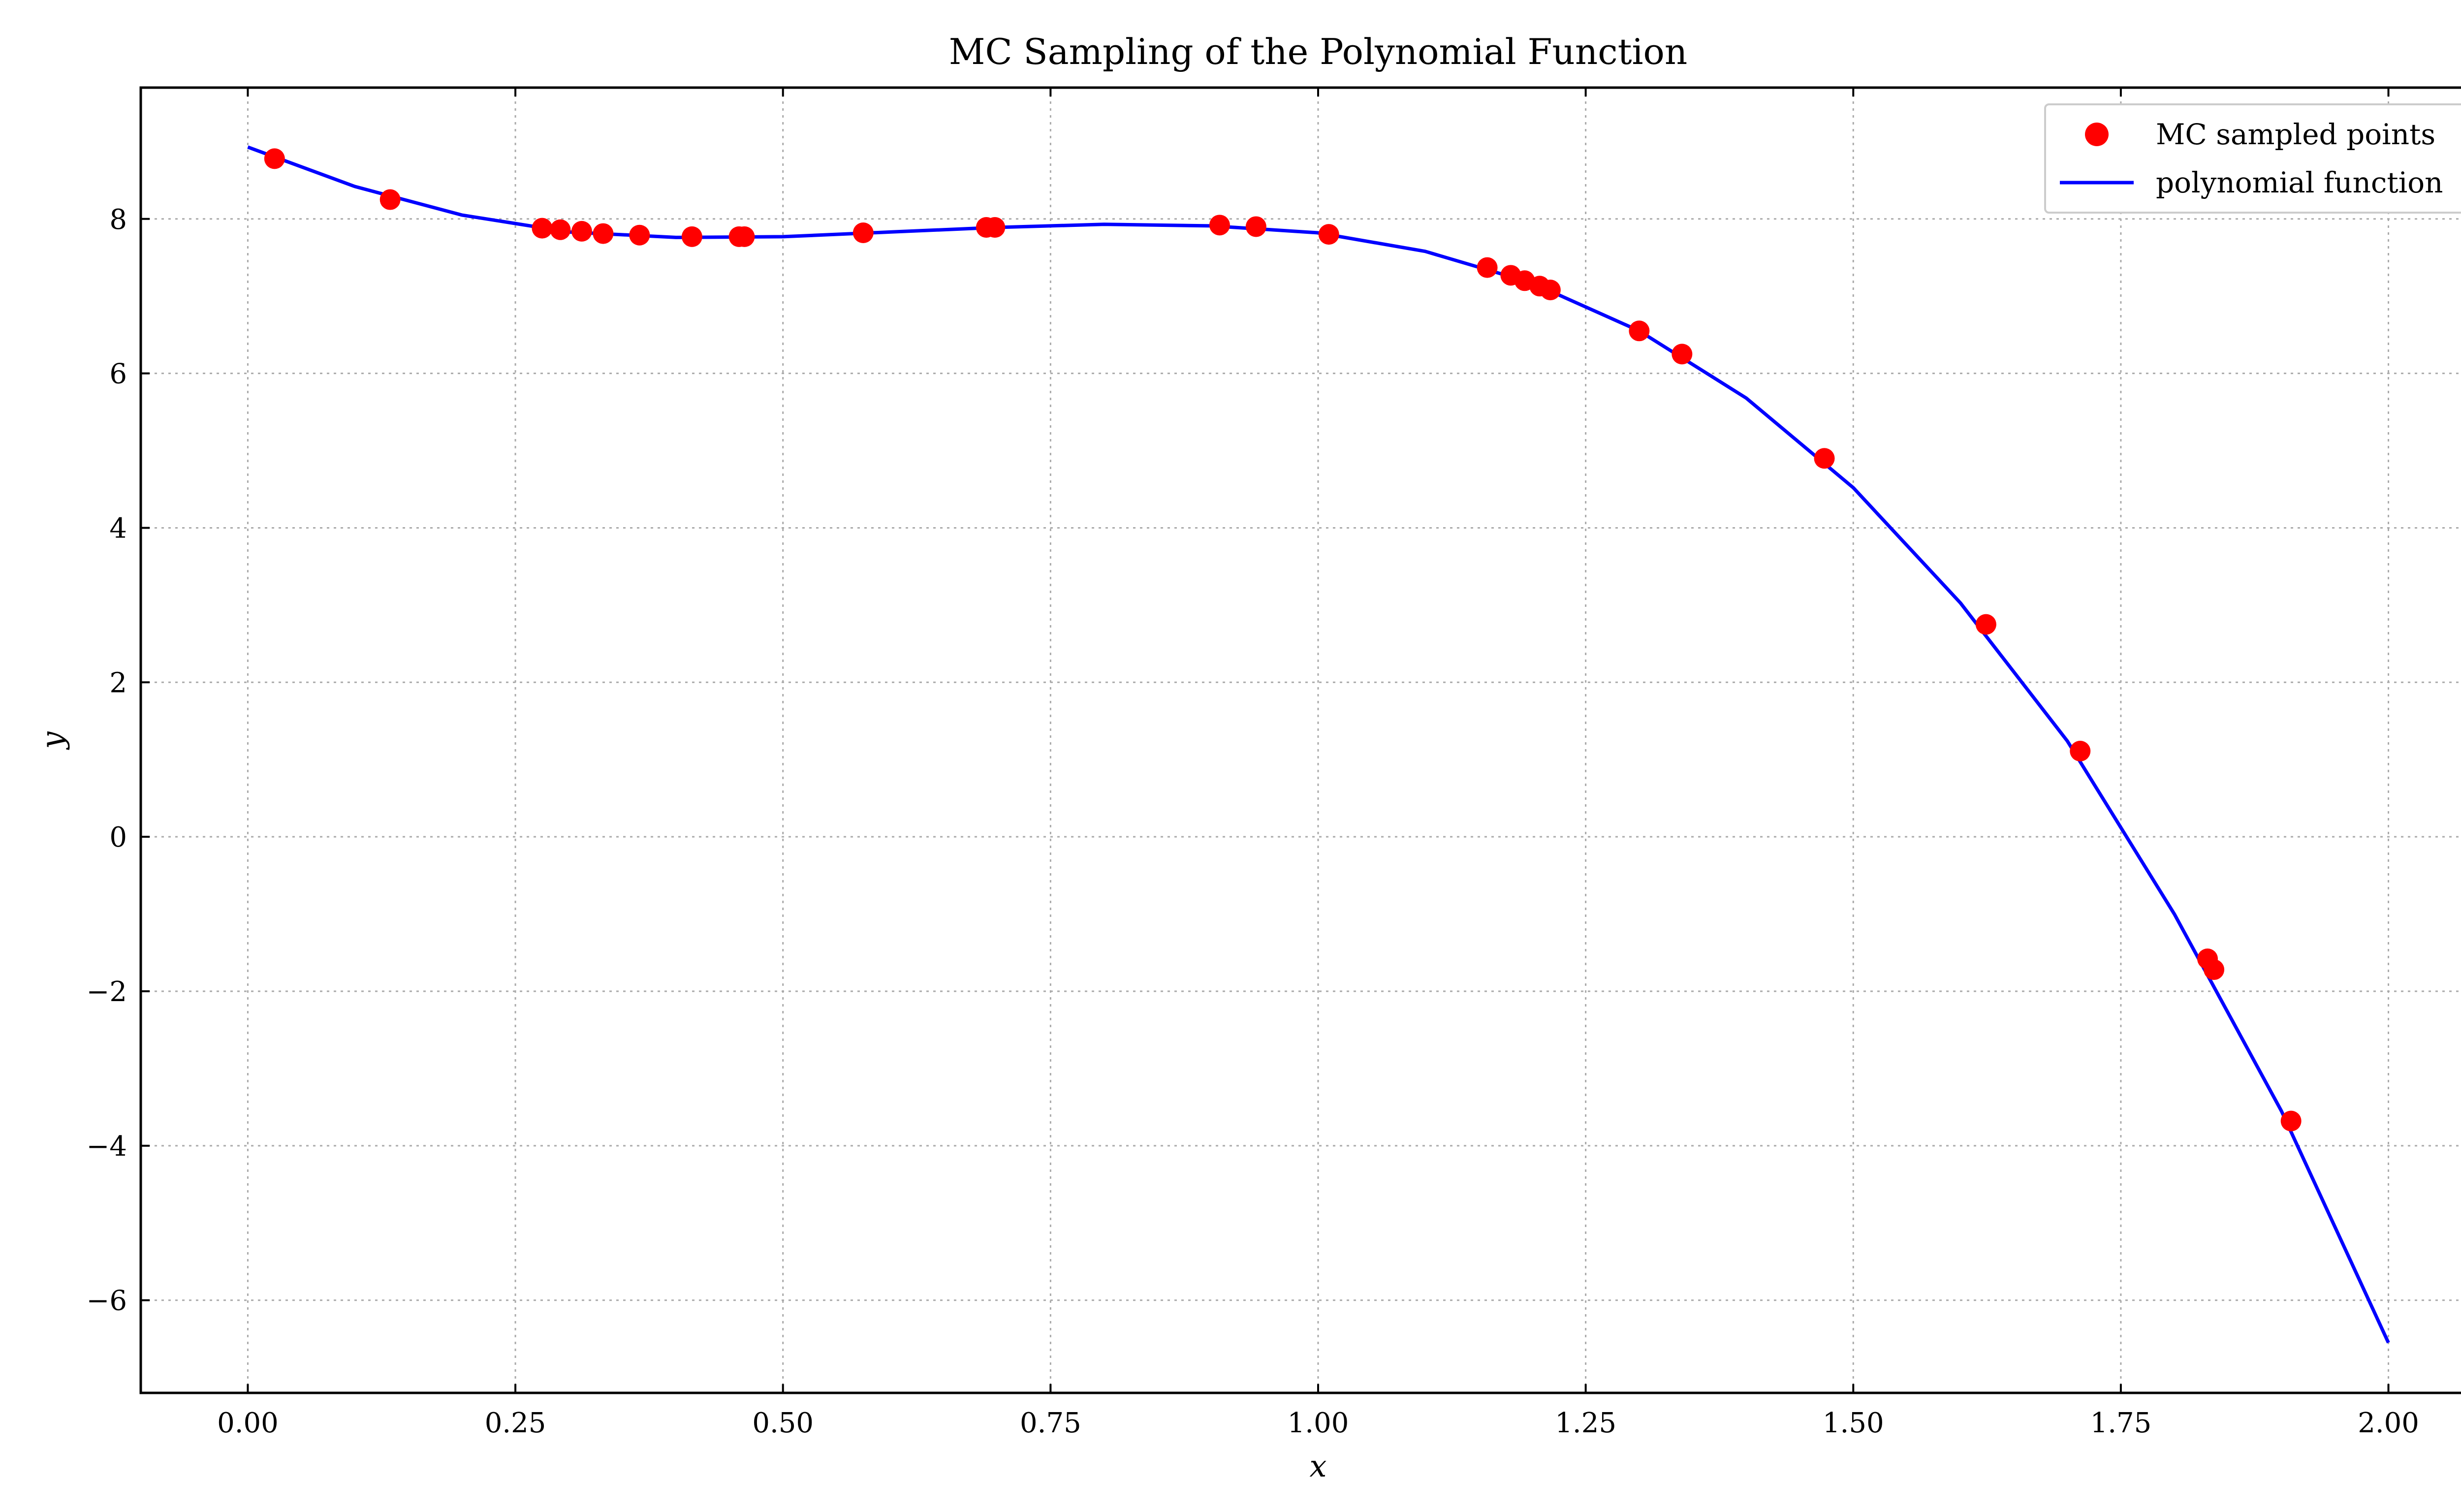  What do you see at coordinates (118, 528) in the screenshot?
I see `y-tick-label: 4` at bounding box center [118, 528].